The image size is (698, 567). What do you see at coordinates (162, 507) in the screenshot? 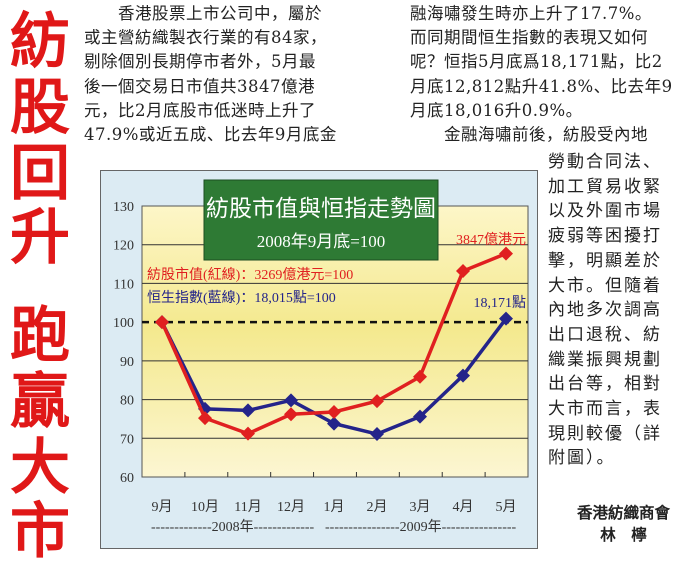
I see `x-tick-label: 9月` at bounding box center [162, 507].